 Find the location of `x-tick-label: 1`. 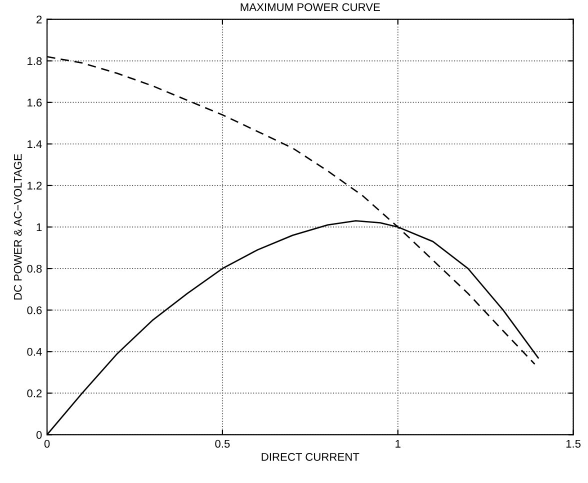

x-tick-label: 1 is located at coordinates (398, 444).